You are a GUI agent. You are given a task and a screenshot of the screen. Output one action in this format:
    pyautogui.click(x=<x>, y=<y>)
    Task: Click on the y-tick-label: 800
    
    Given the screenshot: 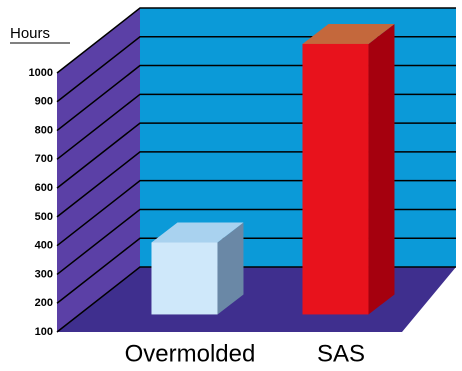 What is the action you would take?
    pyautogui.click(x=44, y=130)
    